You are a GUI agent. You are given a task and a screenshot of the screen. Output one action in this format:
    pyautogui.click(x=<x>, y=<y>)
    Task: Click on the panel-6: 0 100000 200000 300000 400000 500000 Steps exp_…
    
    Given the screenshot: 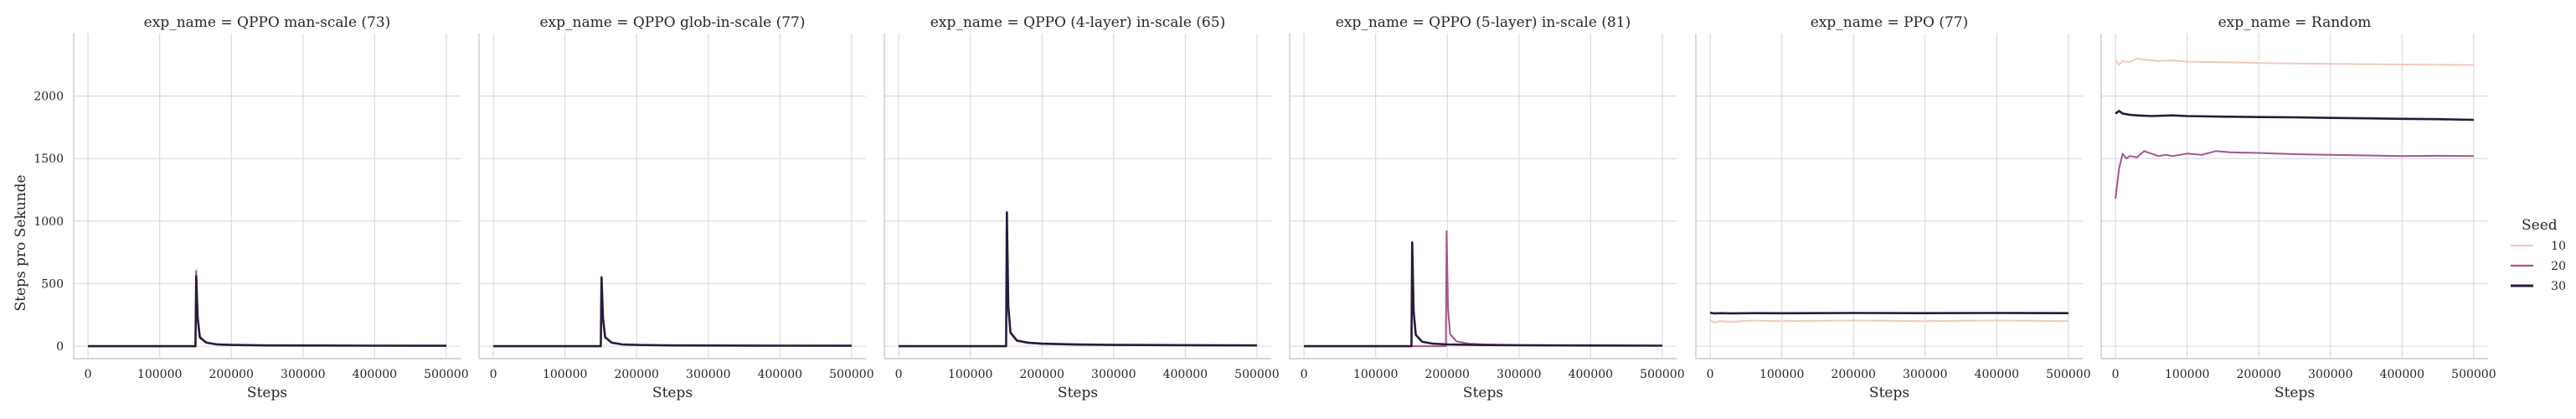 What is the action you would take?
    pyautogui.click(x=2298, y=207)
    